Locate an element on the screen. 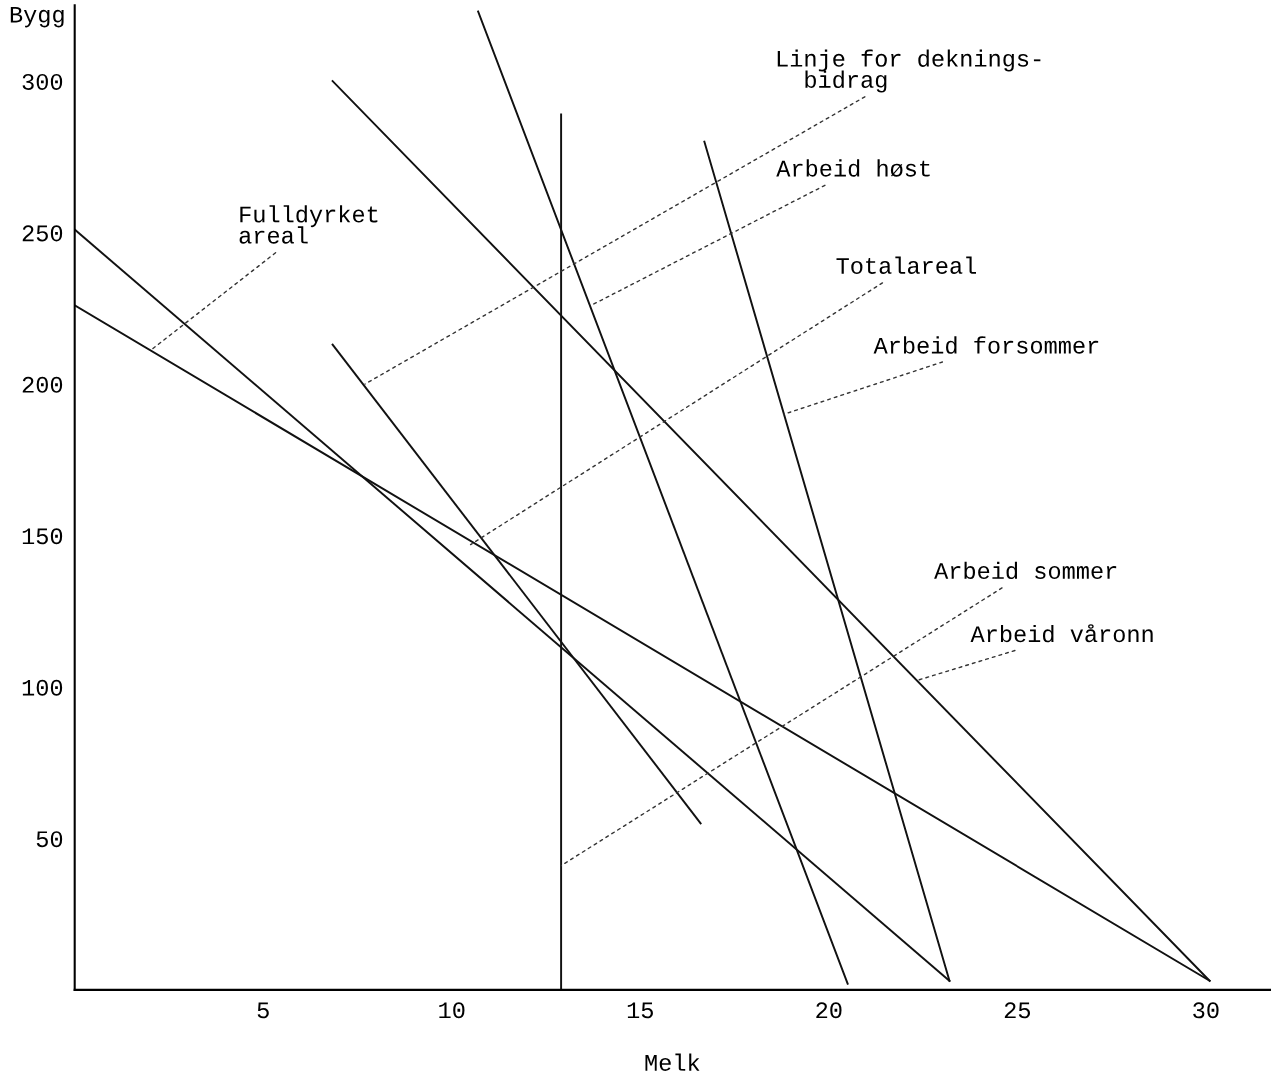 The height and width of the screenshot is (1083, 1288). x-axis-title: Melk is located at coordinates (672, 1062).